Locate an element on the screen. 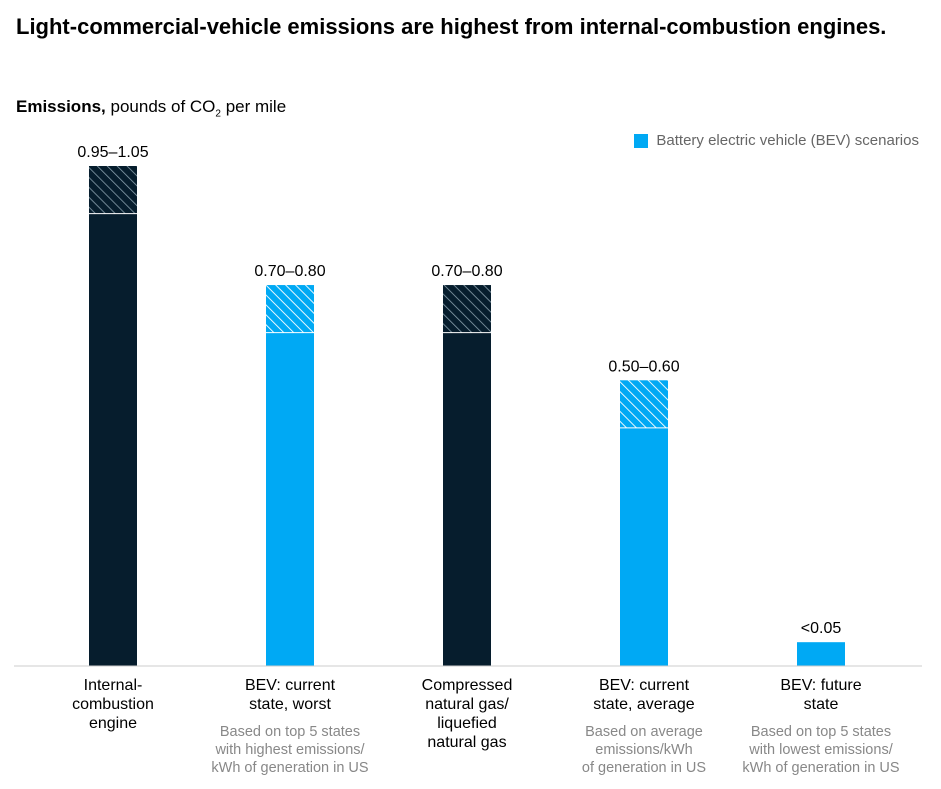  data-label-1: 0.95–1.05 is located at coordinates (112, 152).